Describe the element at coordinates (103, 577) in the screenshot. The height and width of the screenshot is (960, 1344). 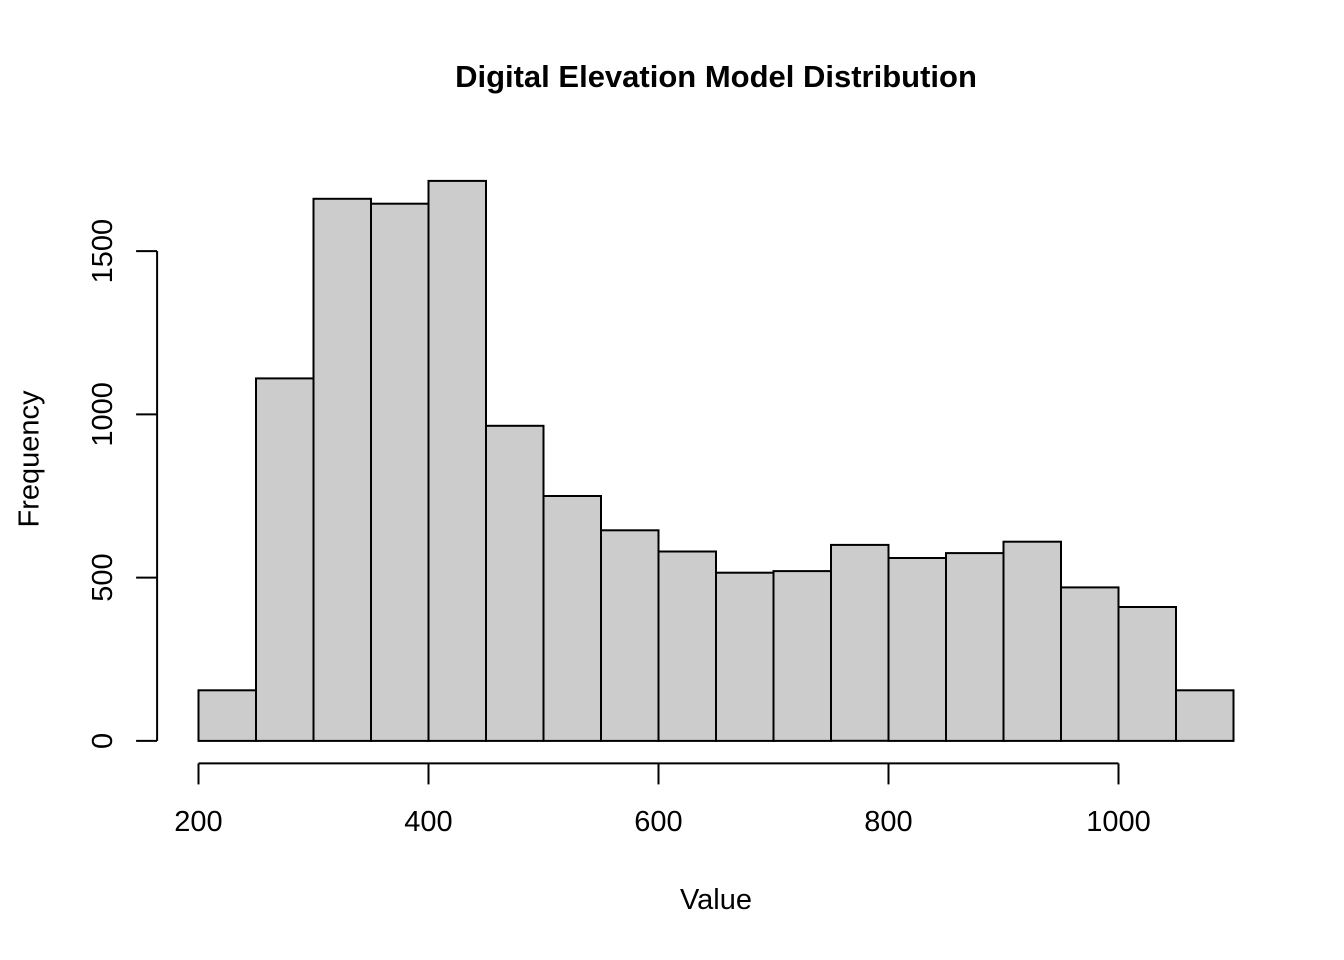
I see `y-tick-label: 500` at that location.